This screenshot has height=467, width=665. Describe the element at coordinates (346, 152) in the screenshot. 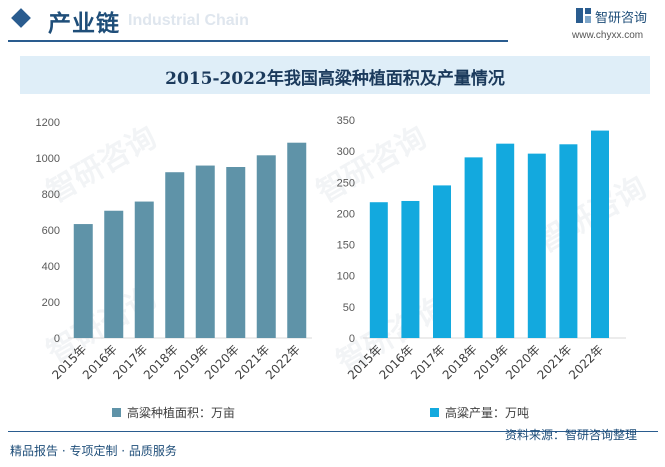

I see `y-tick-label: 300` at that location.